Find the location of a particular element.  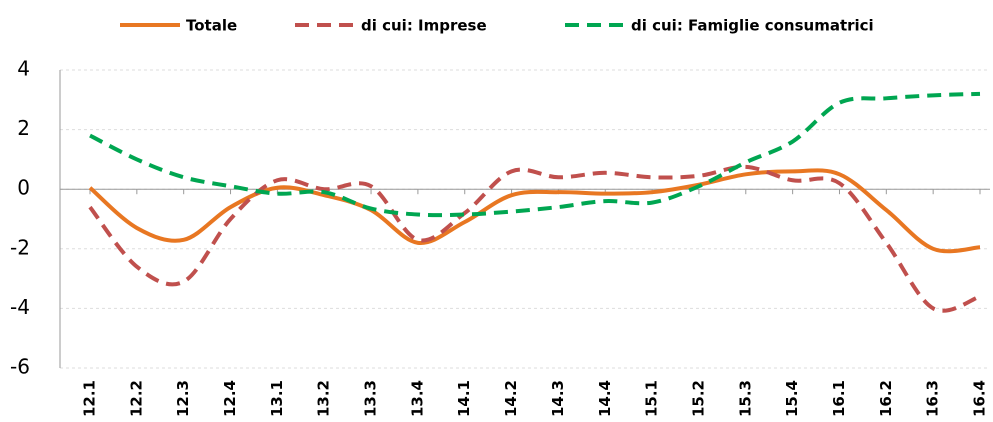

x-tick-label: 12.2 is located at coordinates (136, 398).